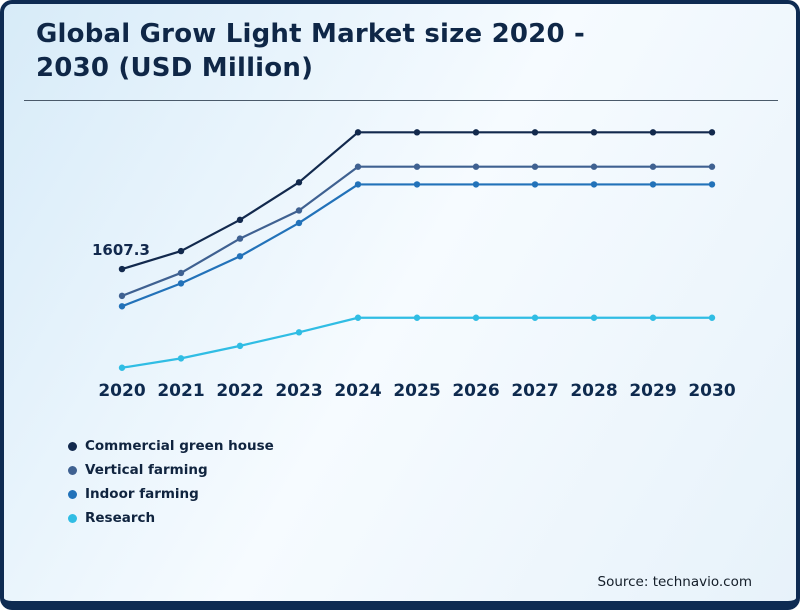 This screenshot has width=800, height=610. I want to click on x-axis-tick-label: 2028, so click(593, 391).